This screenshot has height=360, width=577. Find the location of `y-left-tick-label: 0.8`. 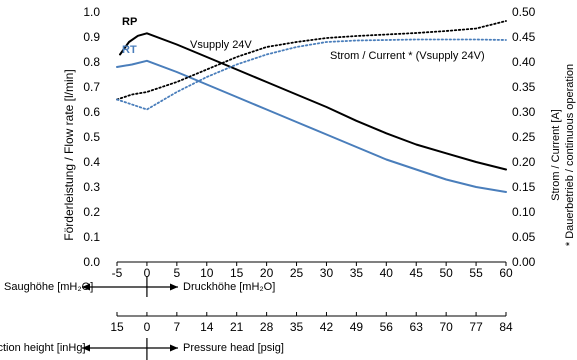

y-left-tick-label: 0.8 is located at coordinates (91, 62).